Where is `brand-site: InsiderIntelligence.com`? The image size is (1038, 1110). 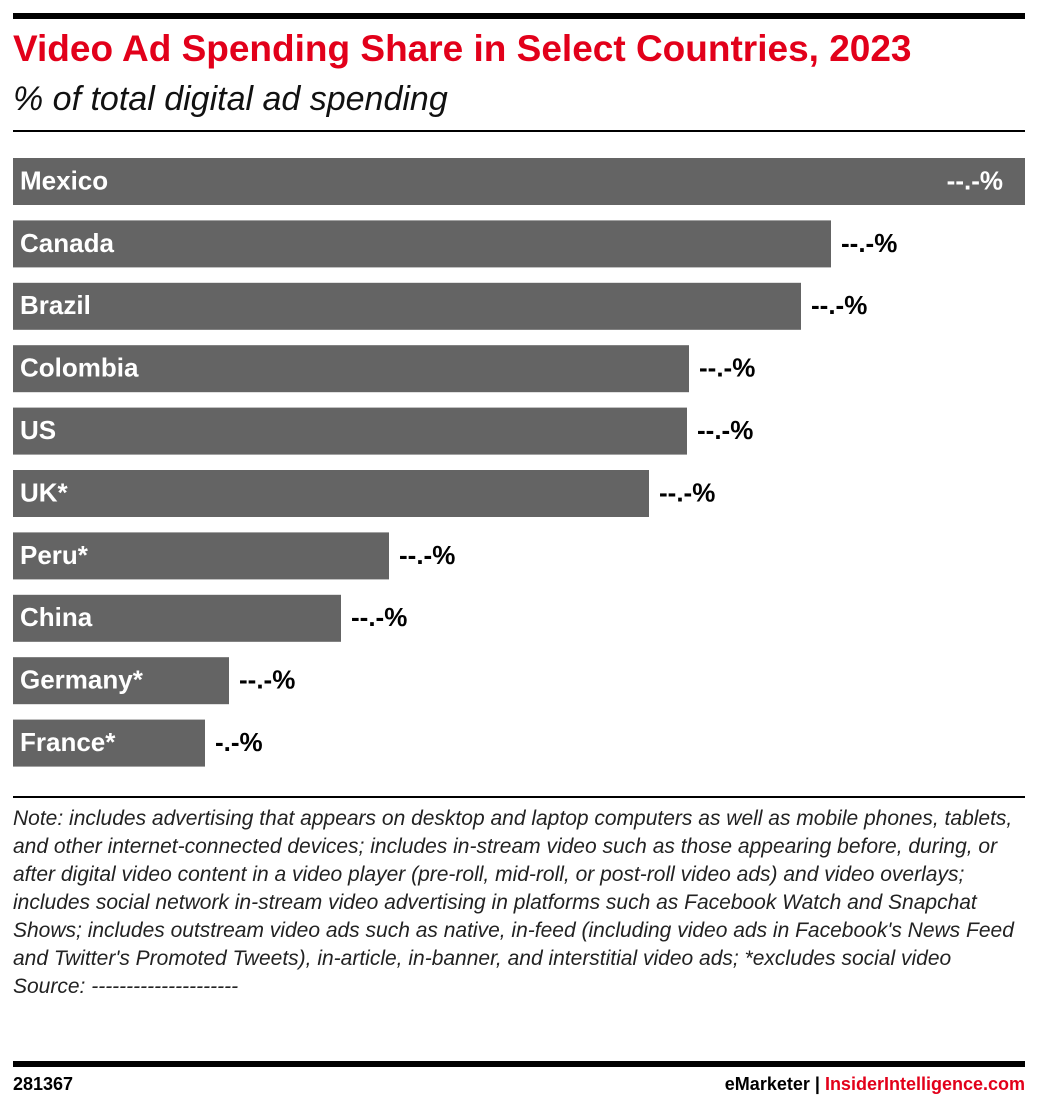 brand-site: InsiderIntelligence.com is located at coordinates (924, 1084).